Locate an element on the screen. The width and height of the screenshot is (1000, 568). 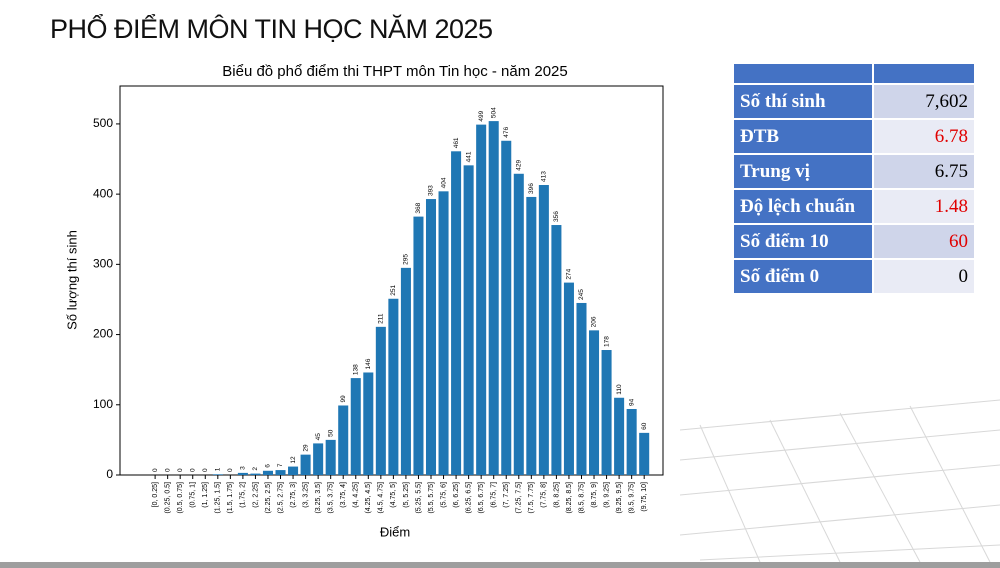
x-tick-label: (6, 6.25] is located at coordinates (456, 495).